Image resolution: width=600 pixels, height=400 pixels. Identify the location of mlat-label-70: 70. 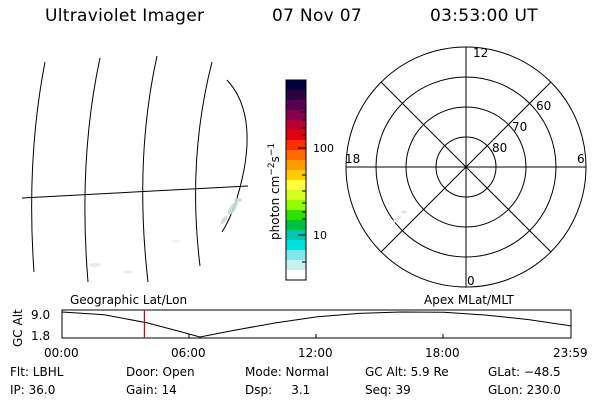
(519, 127).